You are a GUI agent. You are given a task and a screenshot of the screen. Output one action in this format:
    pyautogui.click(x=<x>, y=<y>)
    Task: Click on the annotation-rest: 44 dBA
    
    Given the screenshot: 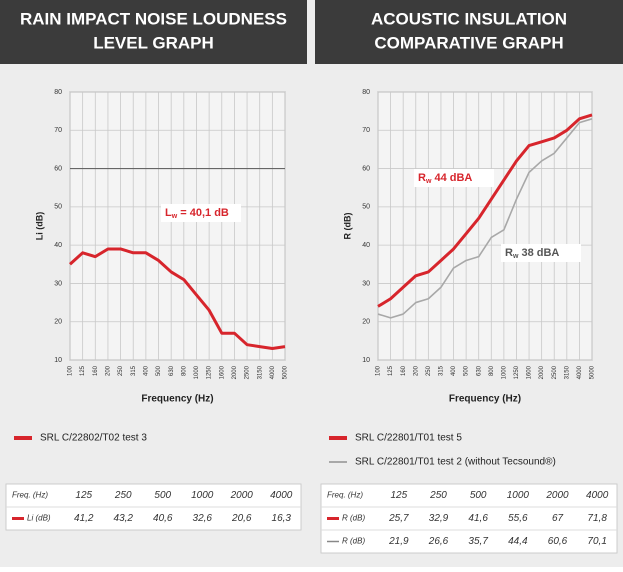 What is the action you would take?
    pyautogui.click(x=451, y=178)
    